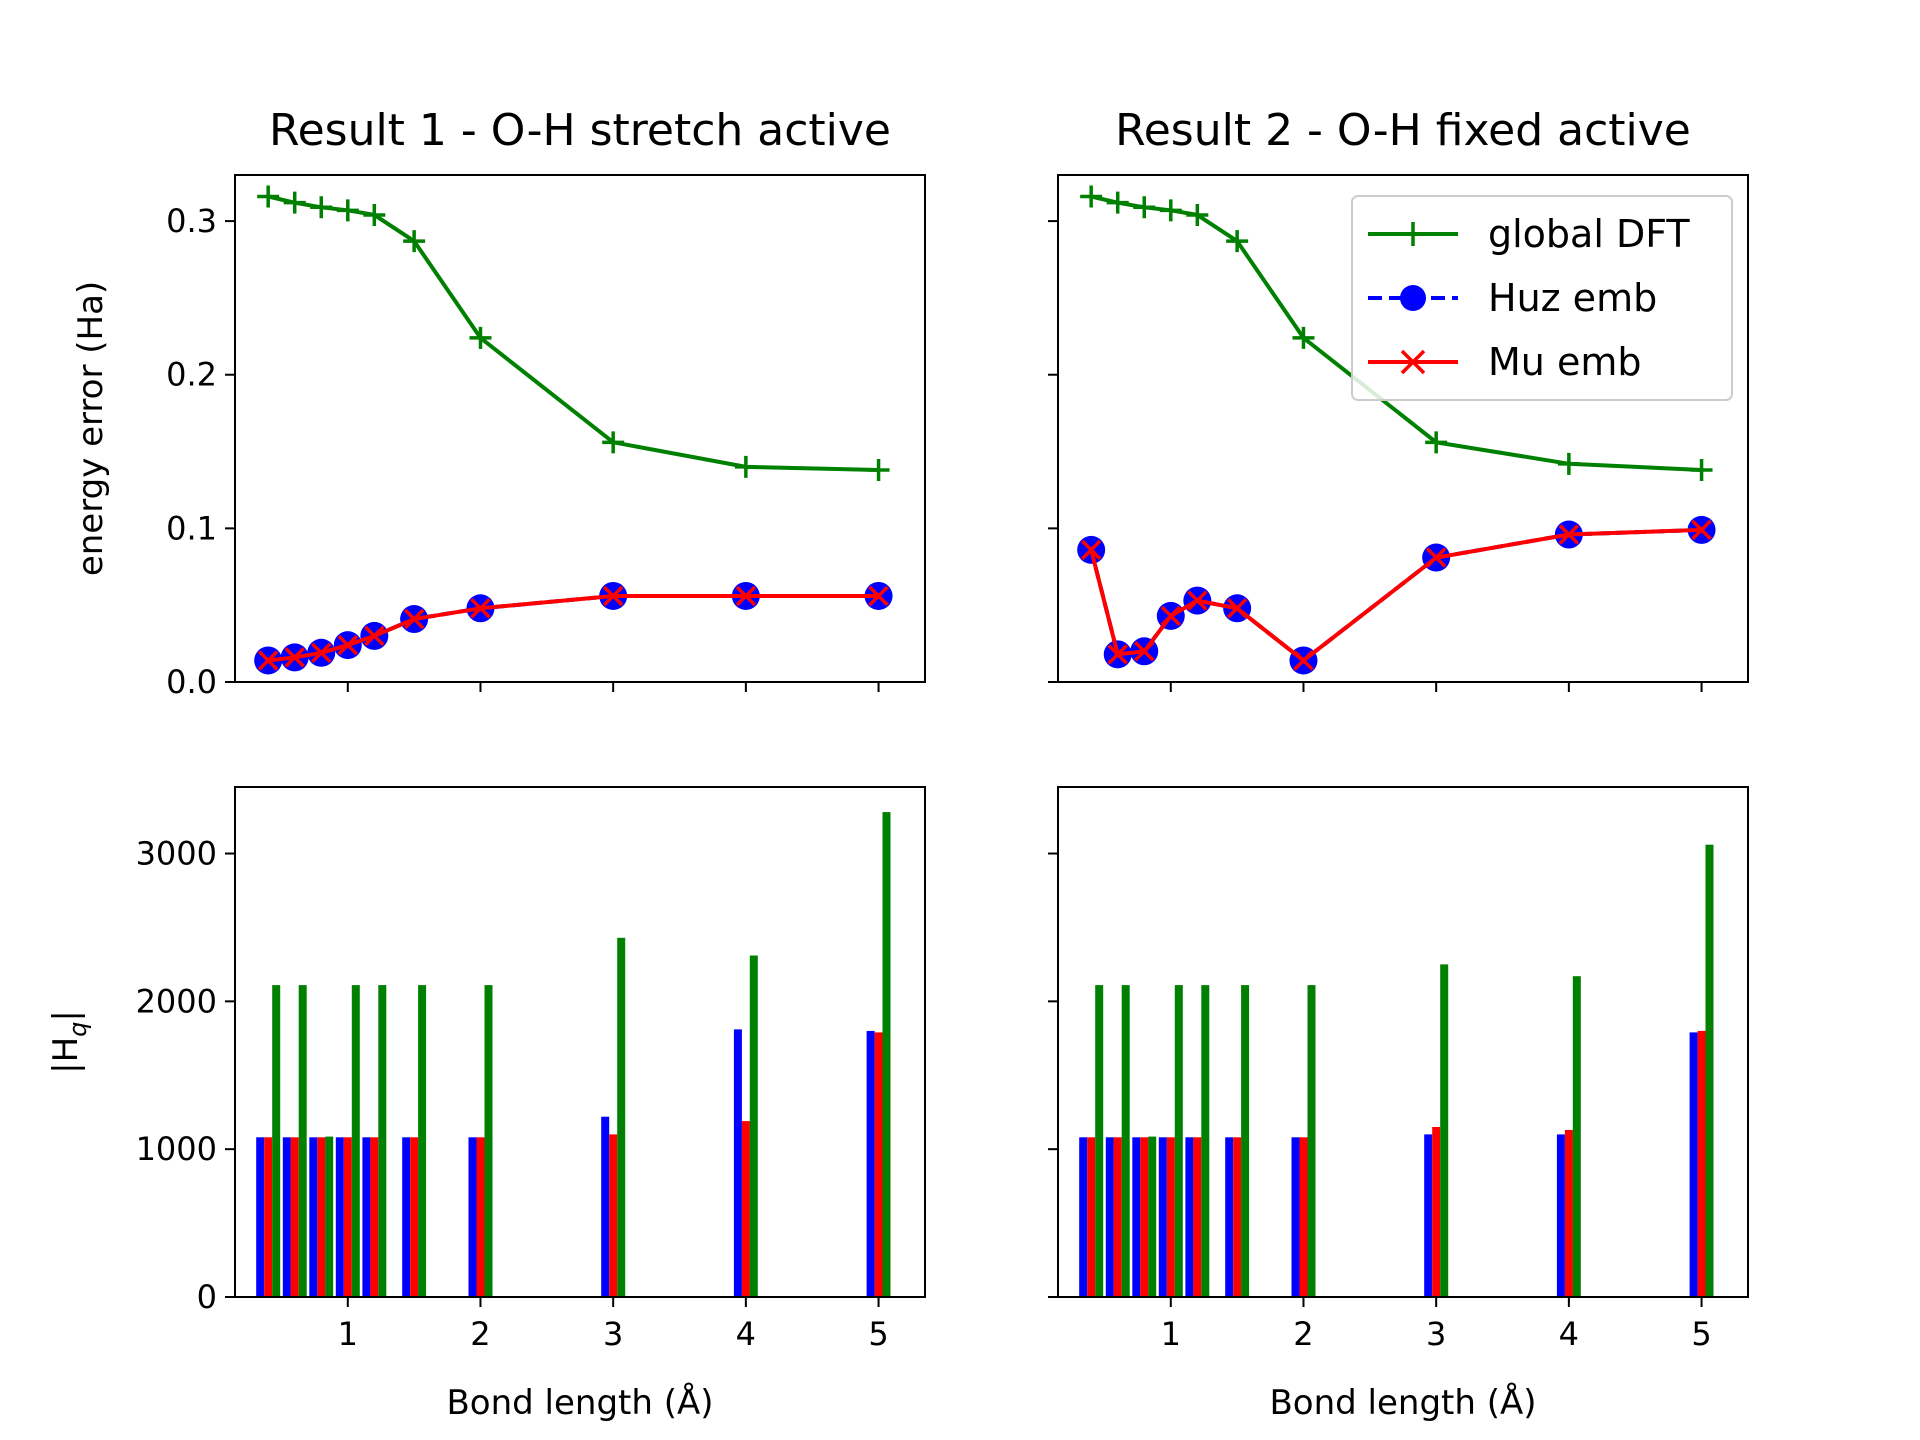 The height and width of the screenshot is (1440, 1920). Describe the element at coordinates (1171, 1334) in the screenshot. I see `x-tick-label: 1` at that location.